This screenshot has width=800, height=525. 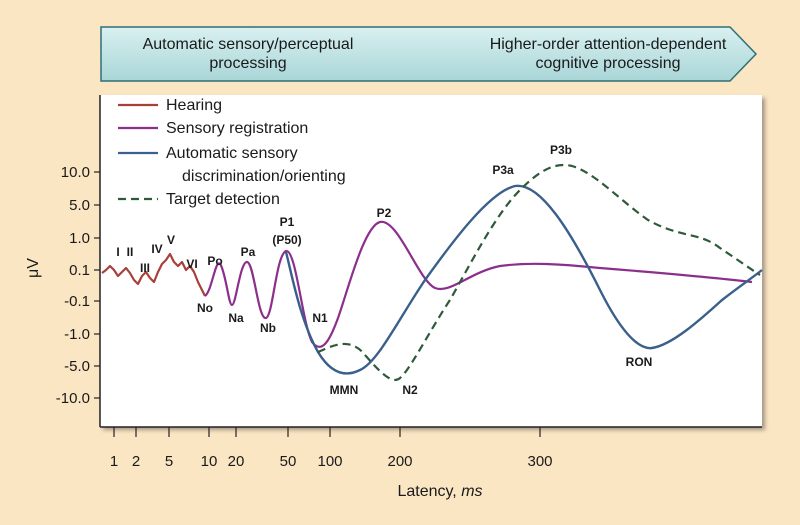 What do you see at coordinates (153, 274) in the screenshot?
I see `series-line` at bounding box center [153, 274].